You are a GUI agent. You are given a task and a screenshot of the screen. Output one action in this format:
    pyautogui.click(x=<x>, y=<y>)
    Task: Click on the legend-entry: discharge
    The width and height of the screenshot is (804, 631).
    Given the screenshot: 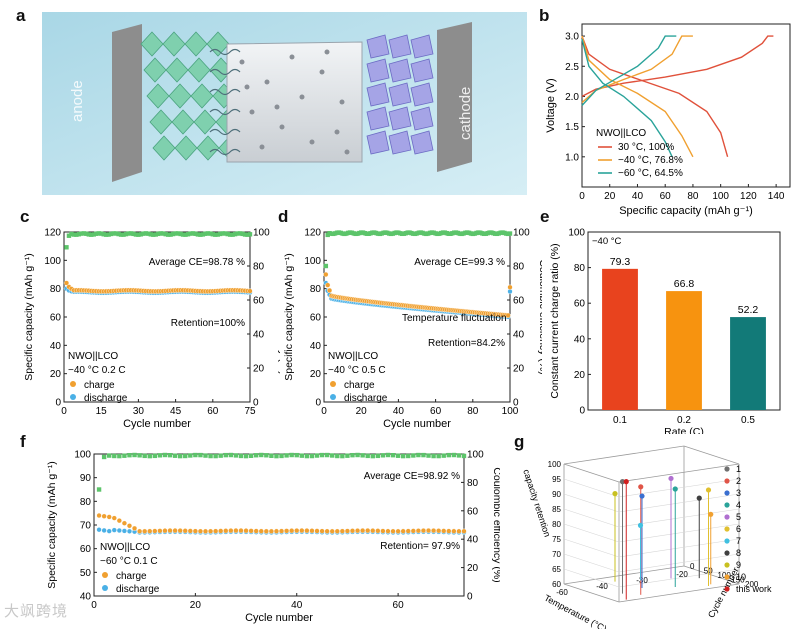 What is the action you would take?
    pyautogui.click(x=106, y=398)
    